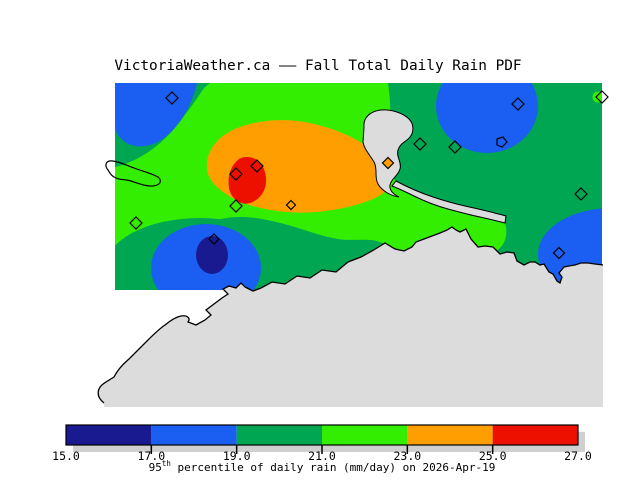  I want to click on sooke-basin-outline, so click(133, 173).